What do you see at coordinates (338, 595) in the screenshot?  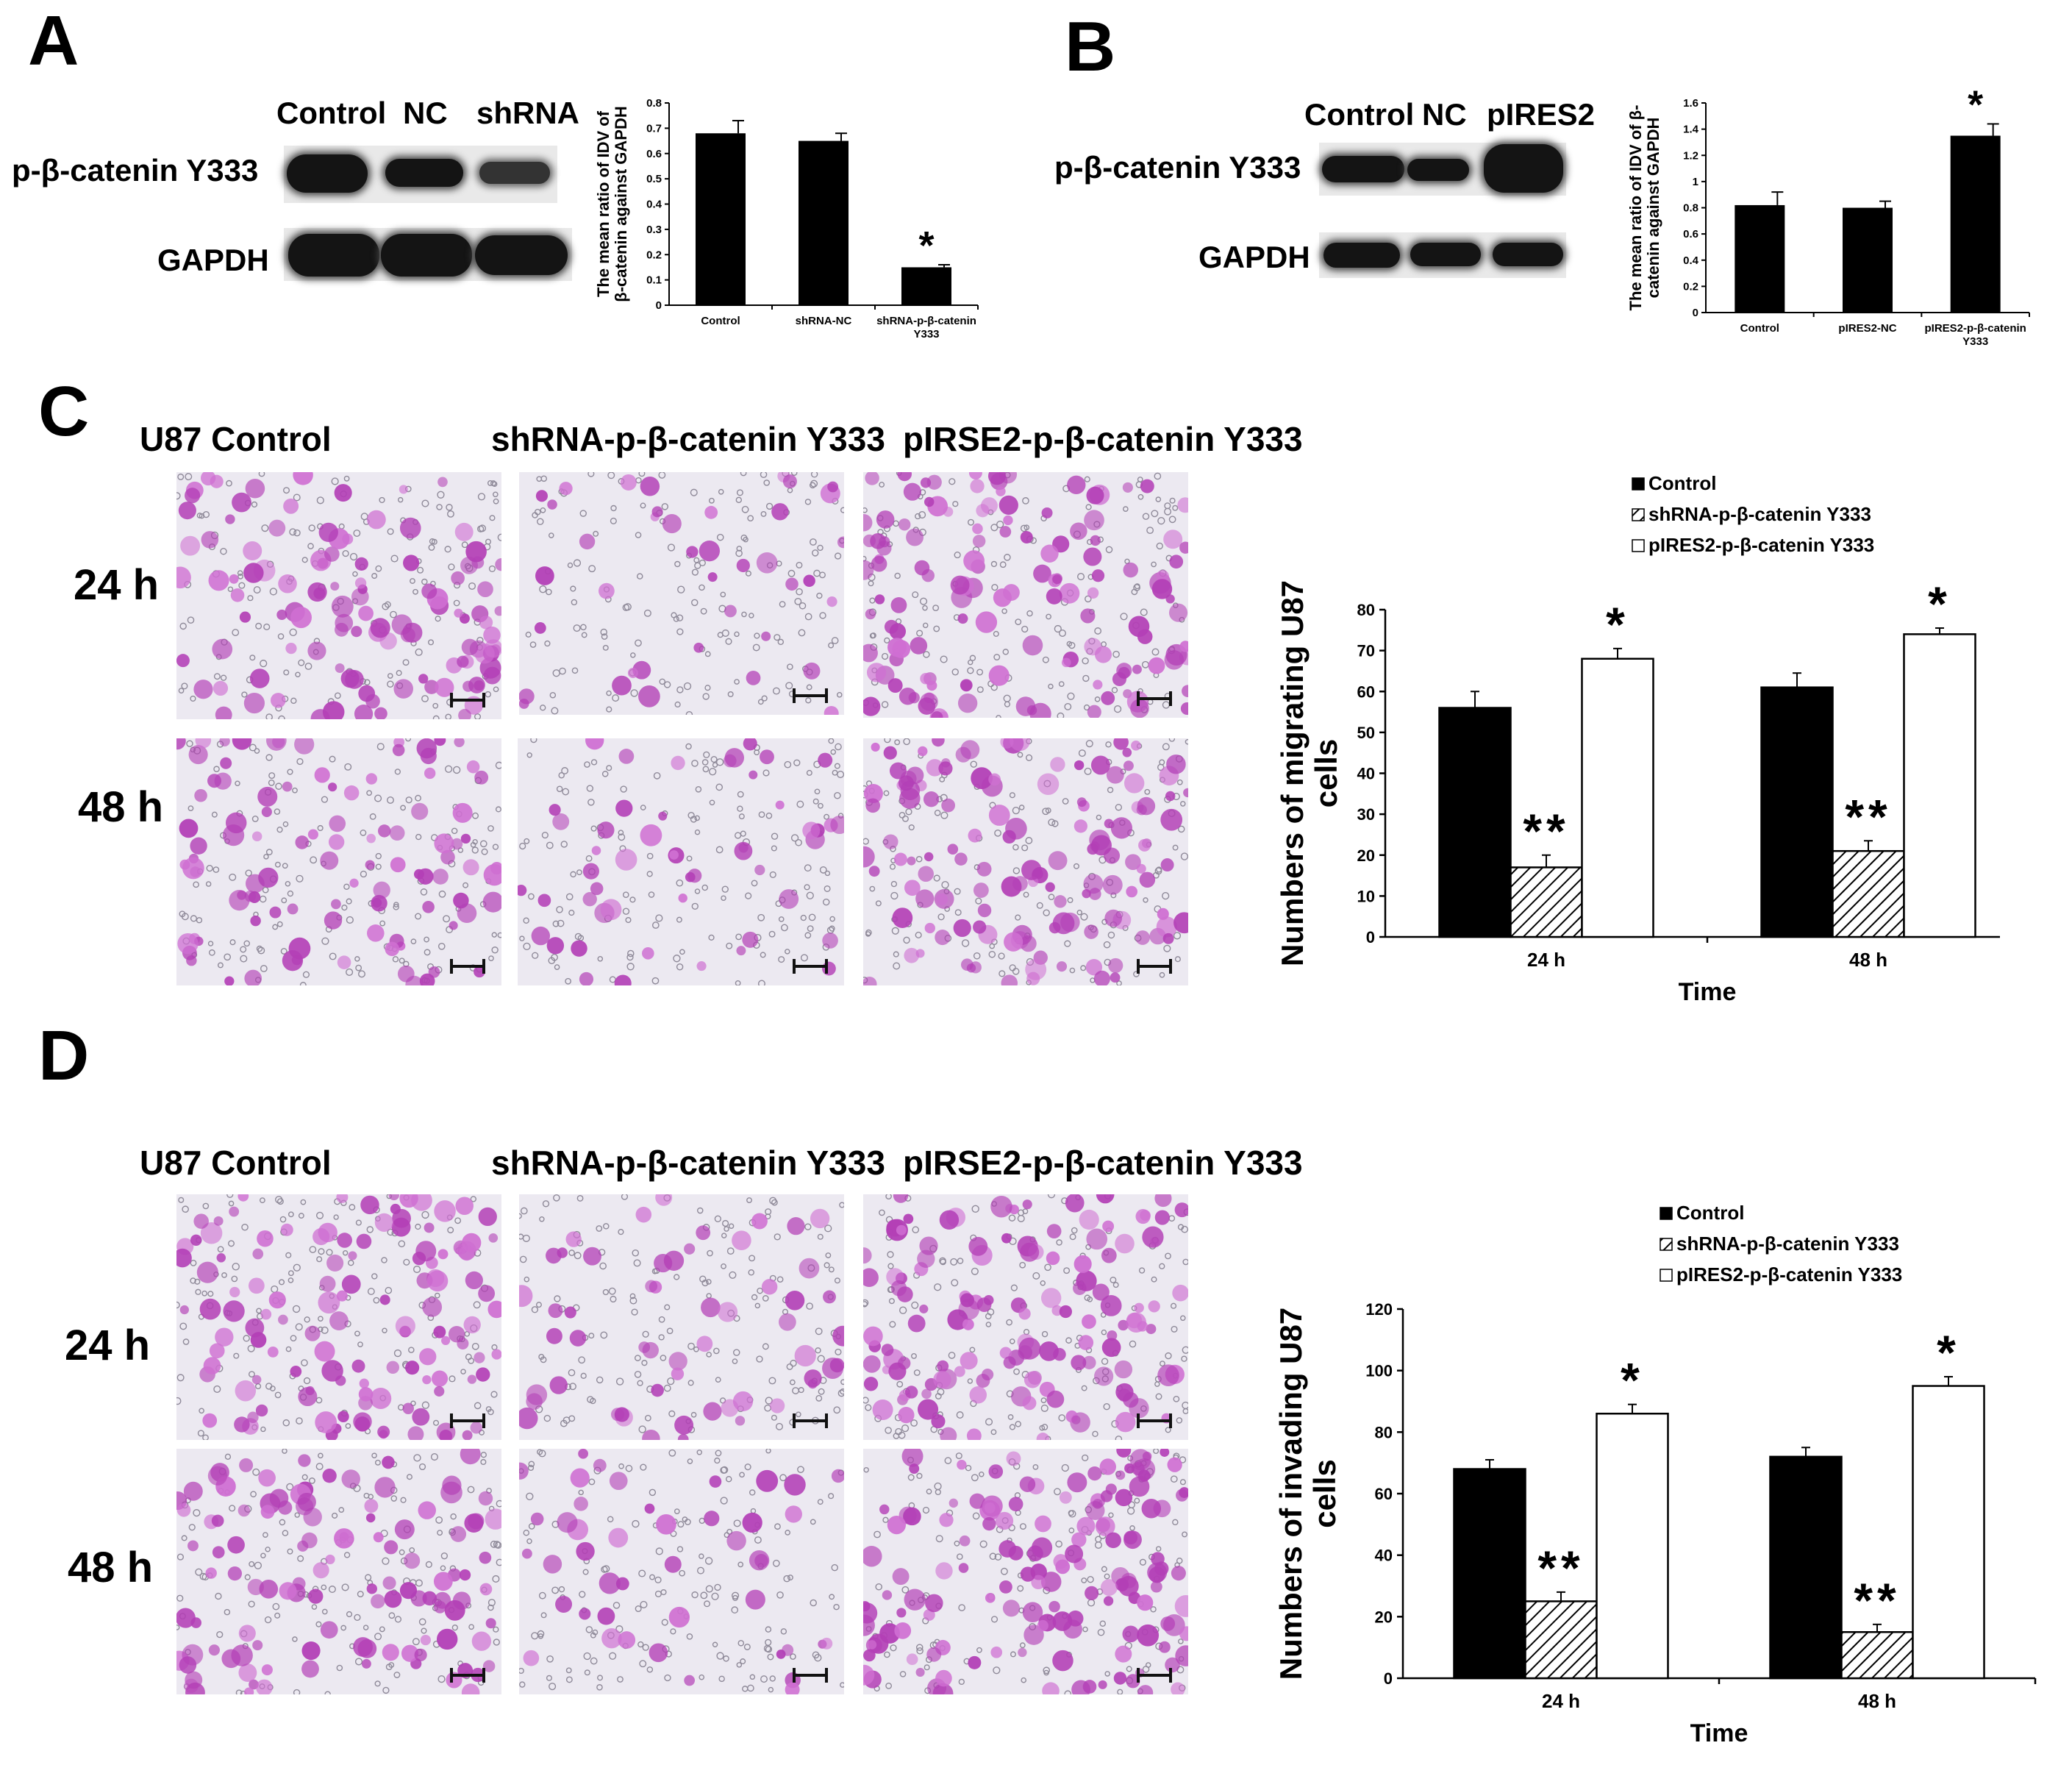 I see `micrograph` at bounding box center [338, 595].